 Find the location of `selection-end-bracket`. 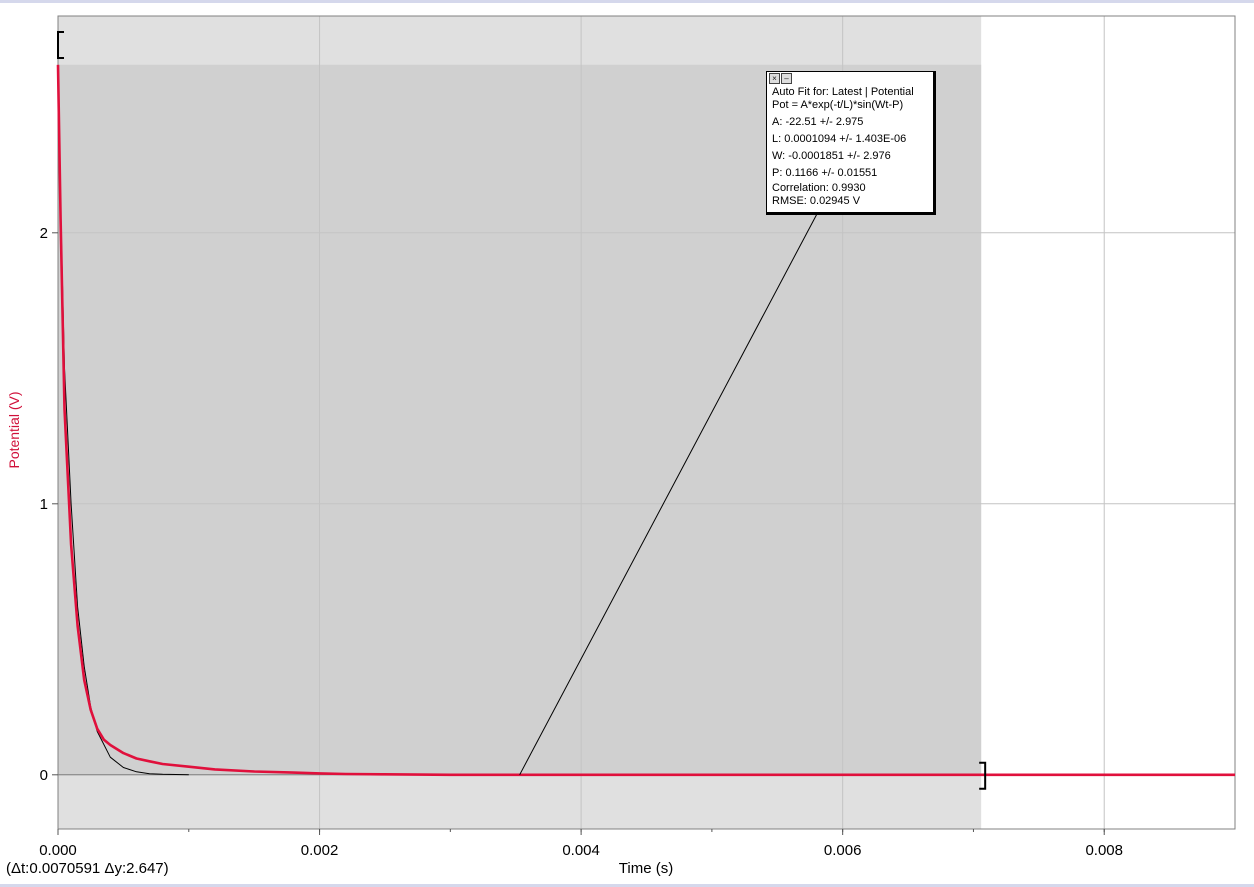

selection-end-bracket is located at coordinates (983, 775).